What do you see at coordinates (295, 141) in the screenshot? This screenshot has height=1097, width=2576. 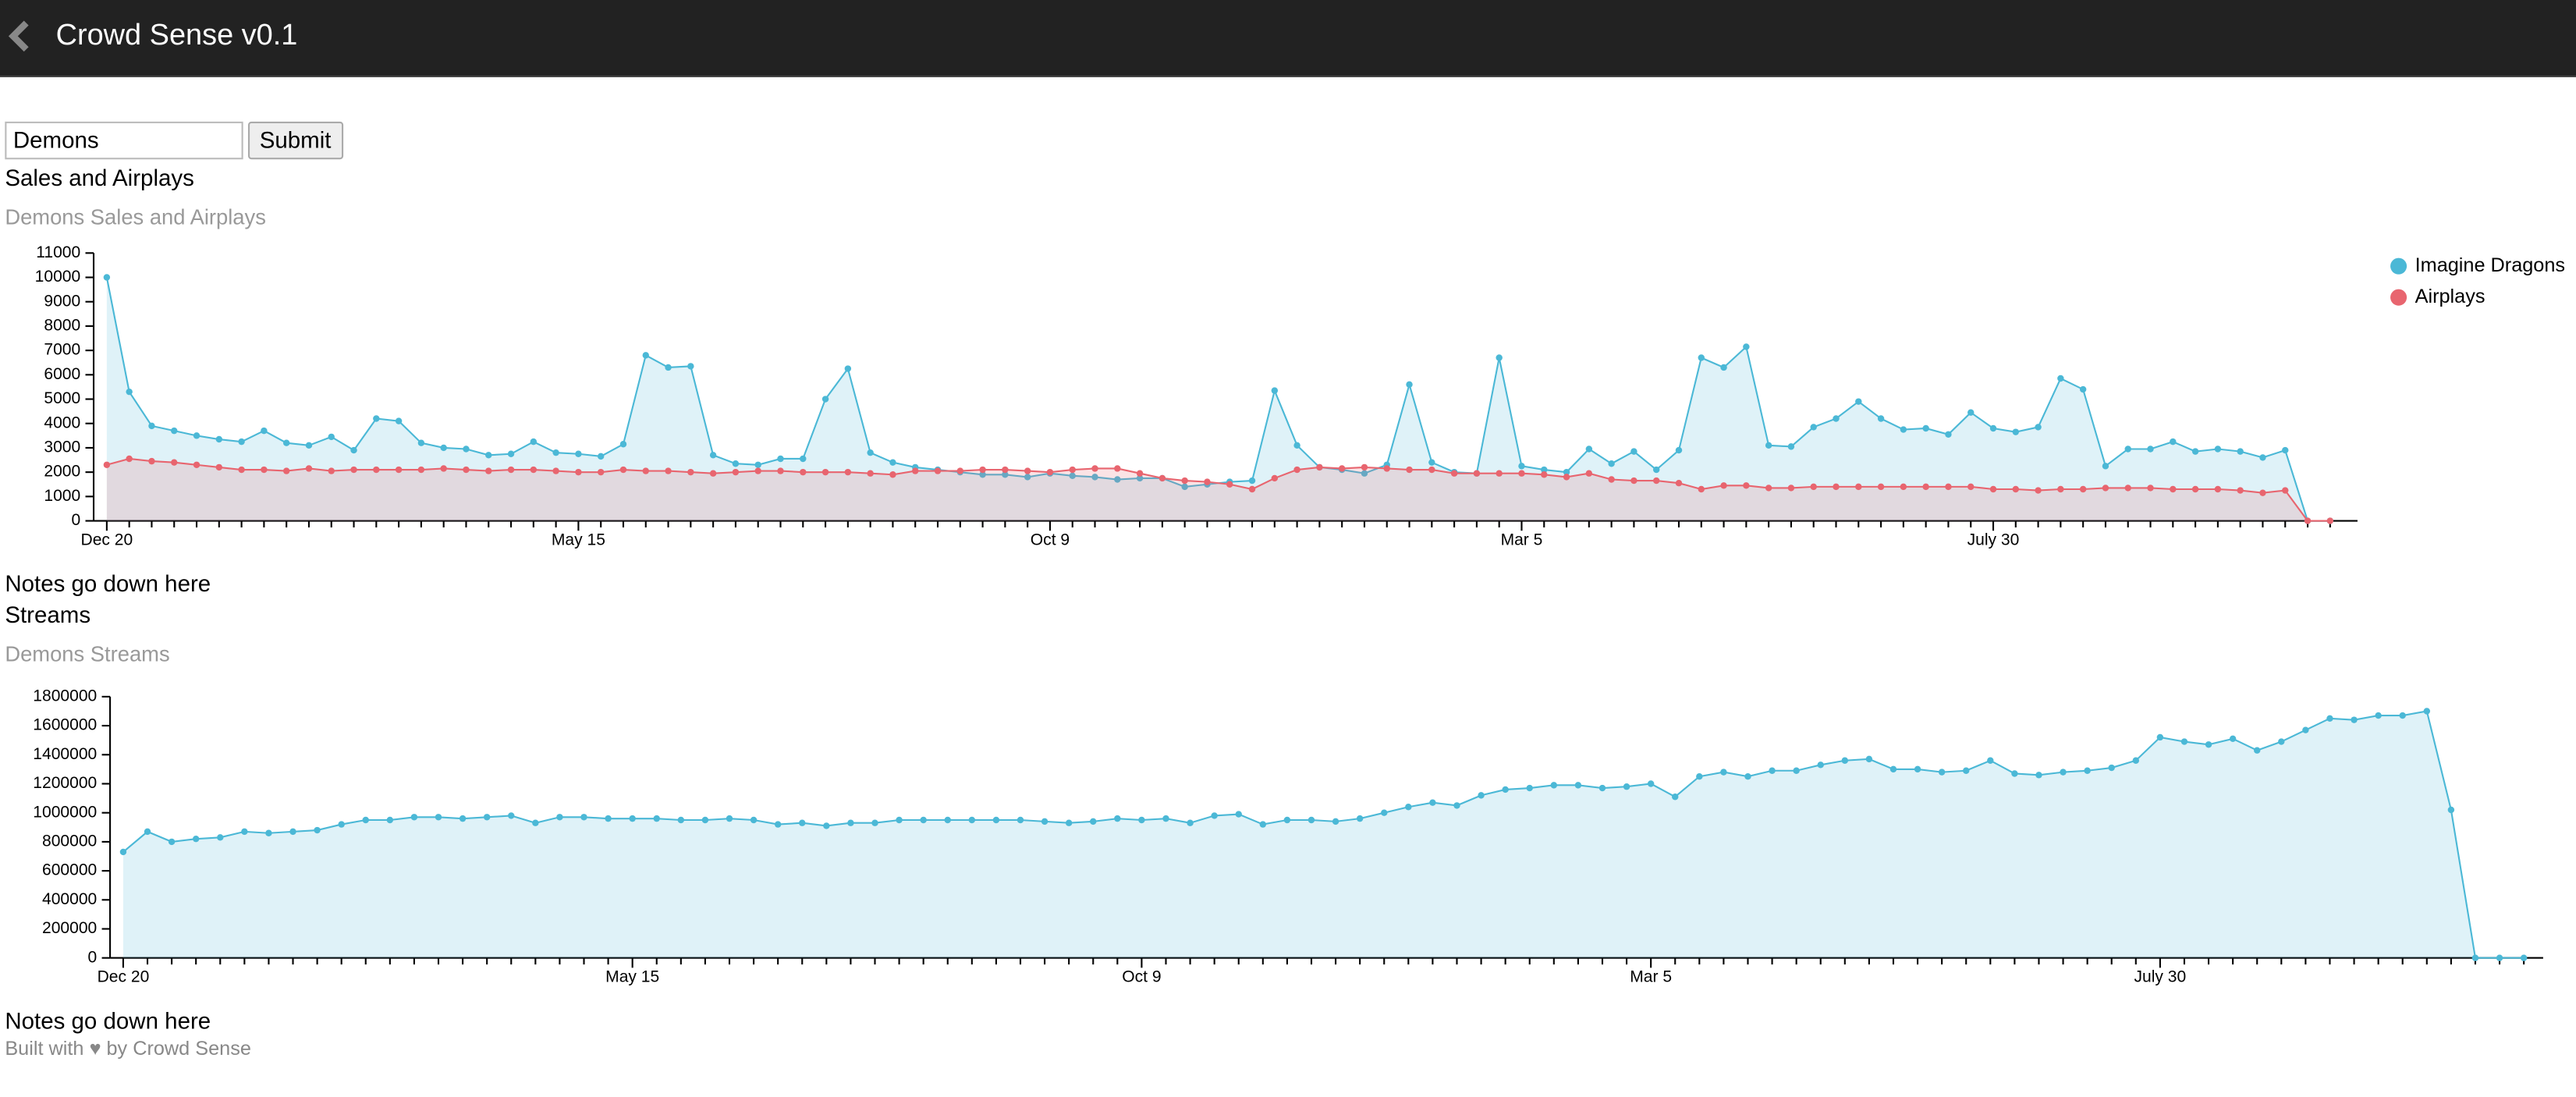 I see `submit-button: Submit` at bounding box center [295, 141].